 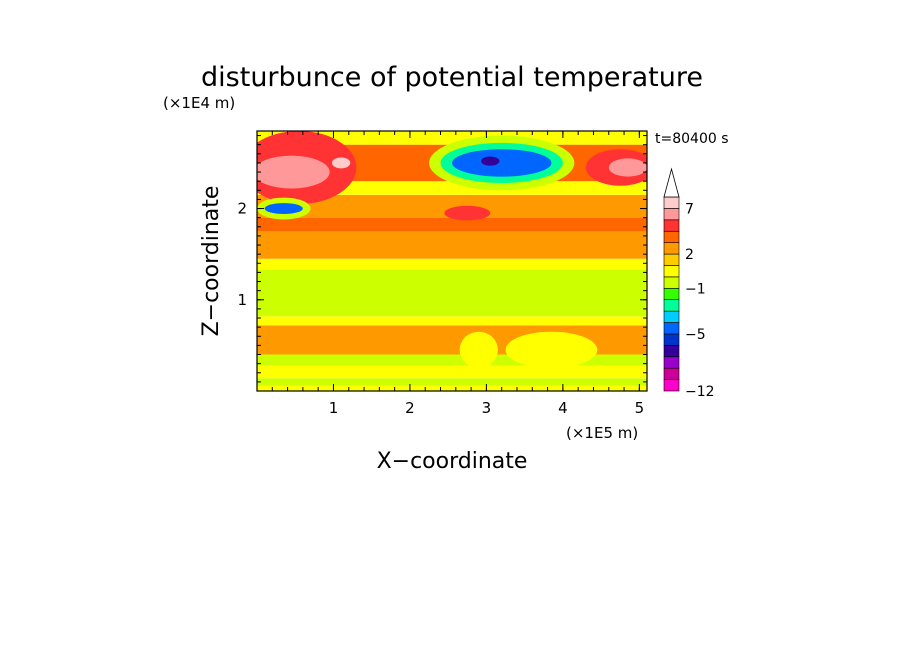 What do you see at coordinates (689, 209) in the screenshot?
I see `colorbar-tick-label: 7` at bounding box center [689, 209].